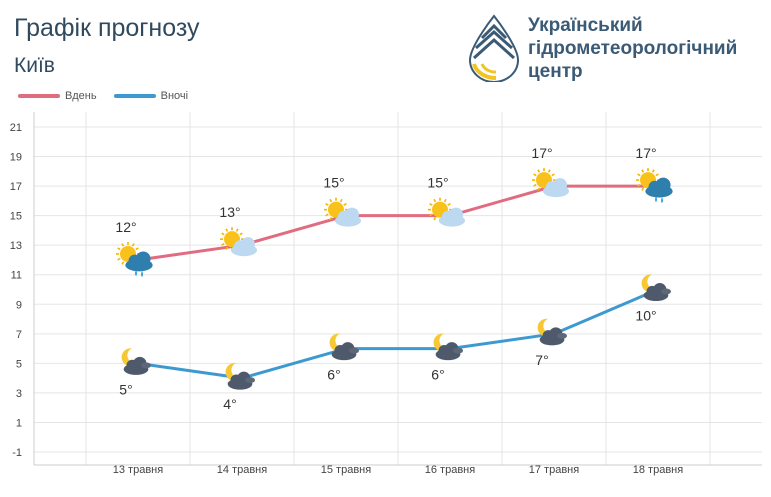 The width and height of the screenshot is (771, 497). I want to click on y-tick-label: -1, so click(17, 453).